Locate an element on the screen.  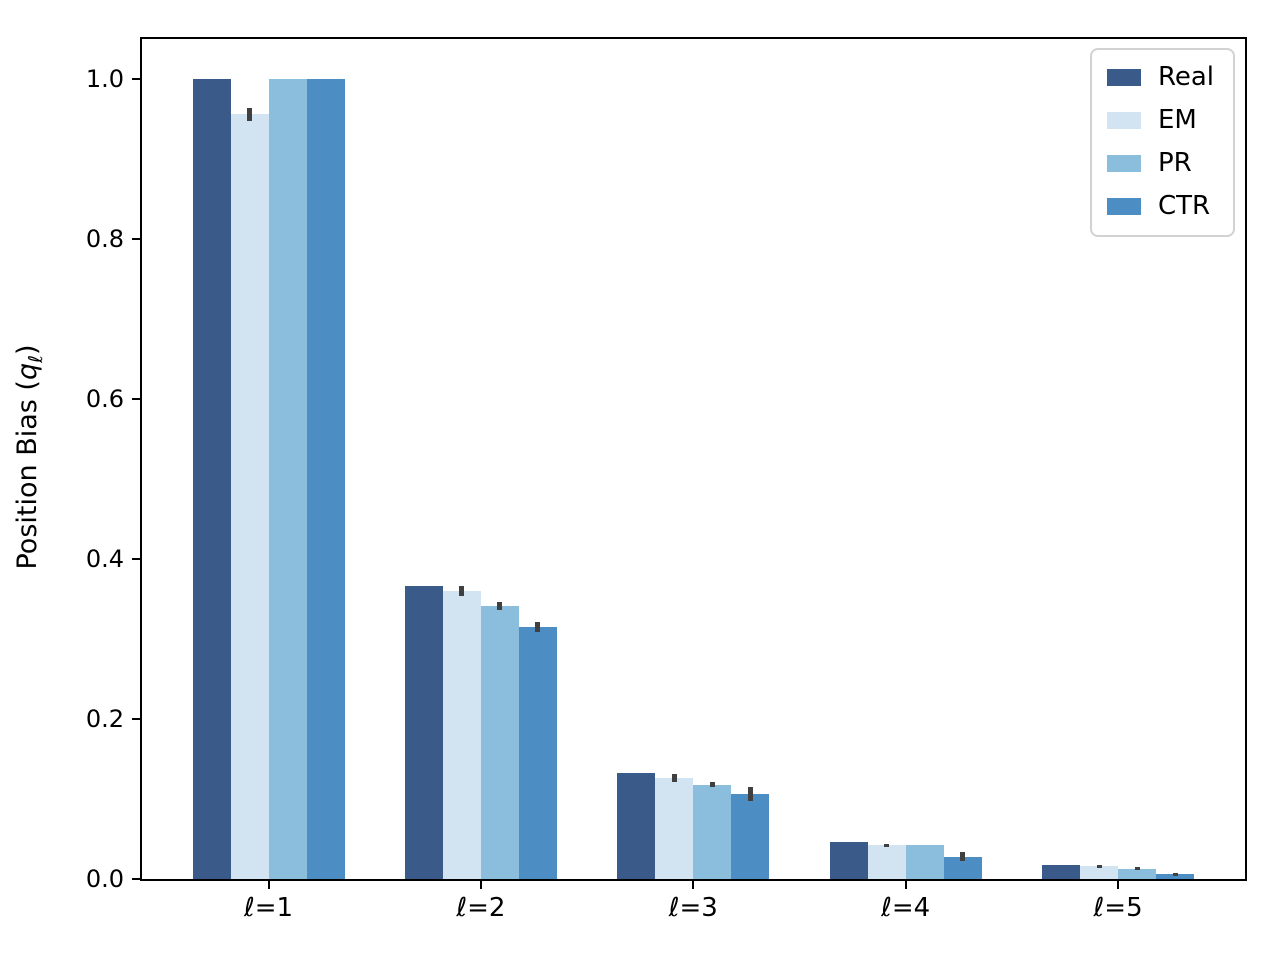
error-bar-ctr-ℓ=2 is located at coordinates (538, 627).